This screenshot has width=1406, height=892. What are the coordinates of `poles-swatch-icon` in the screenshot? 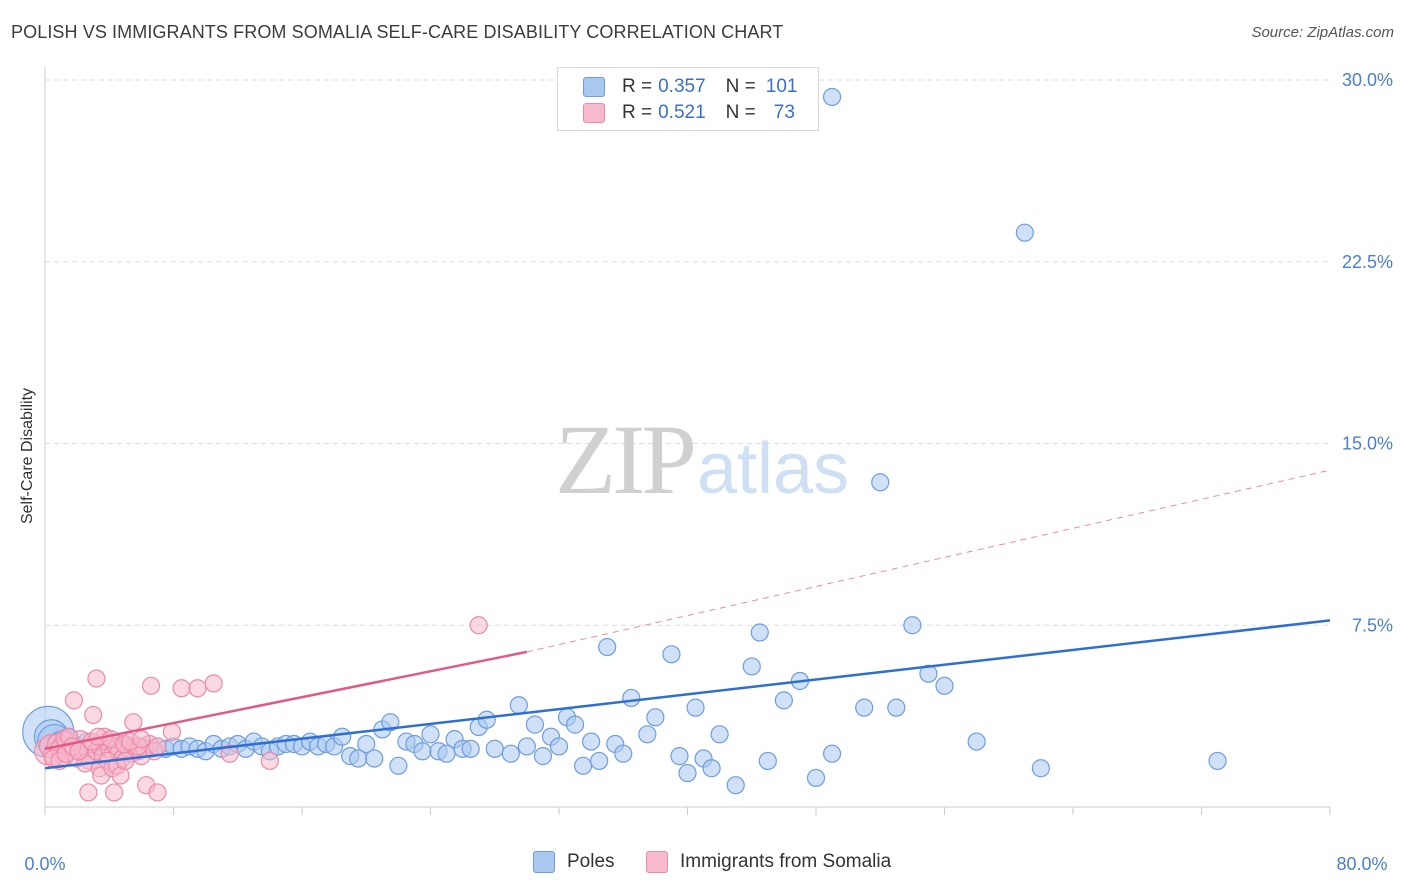 It's located at (594, 87).